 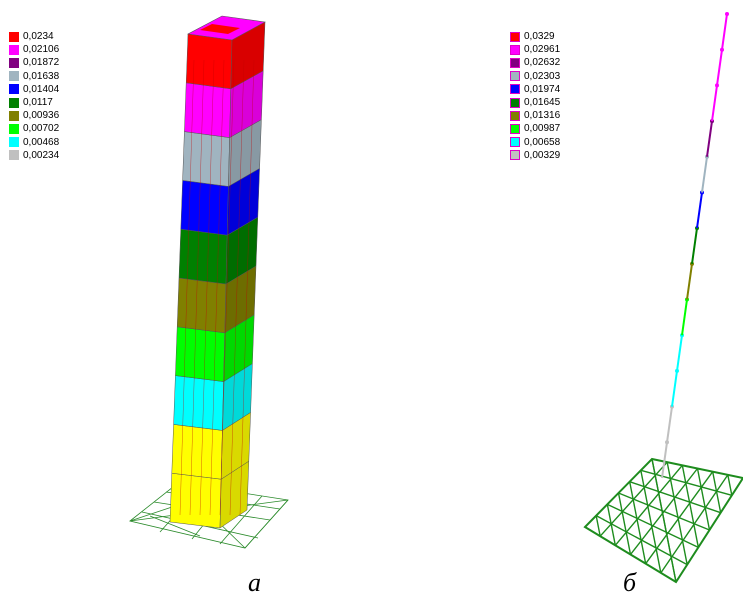 What do you see at coordinates (542, 76) in the screenshot?
I see `legend-value: 0,02303` at bounding box center [542, 76].